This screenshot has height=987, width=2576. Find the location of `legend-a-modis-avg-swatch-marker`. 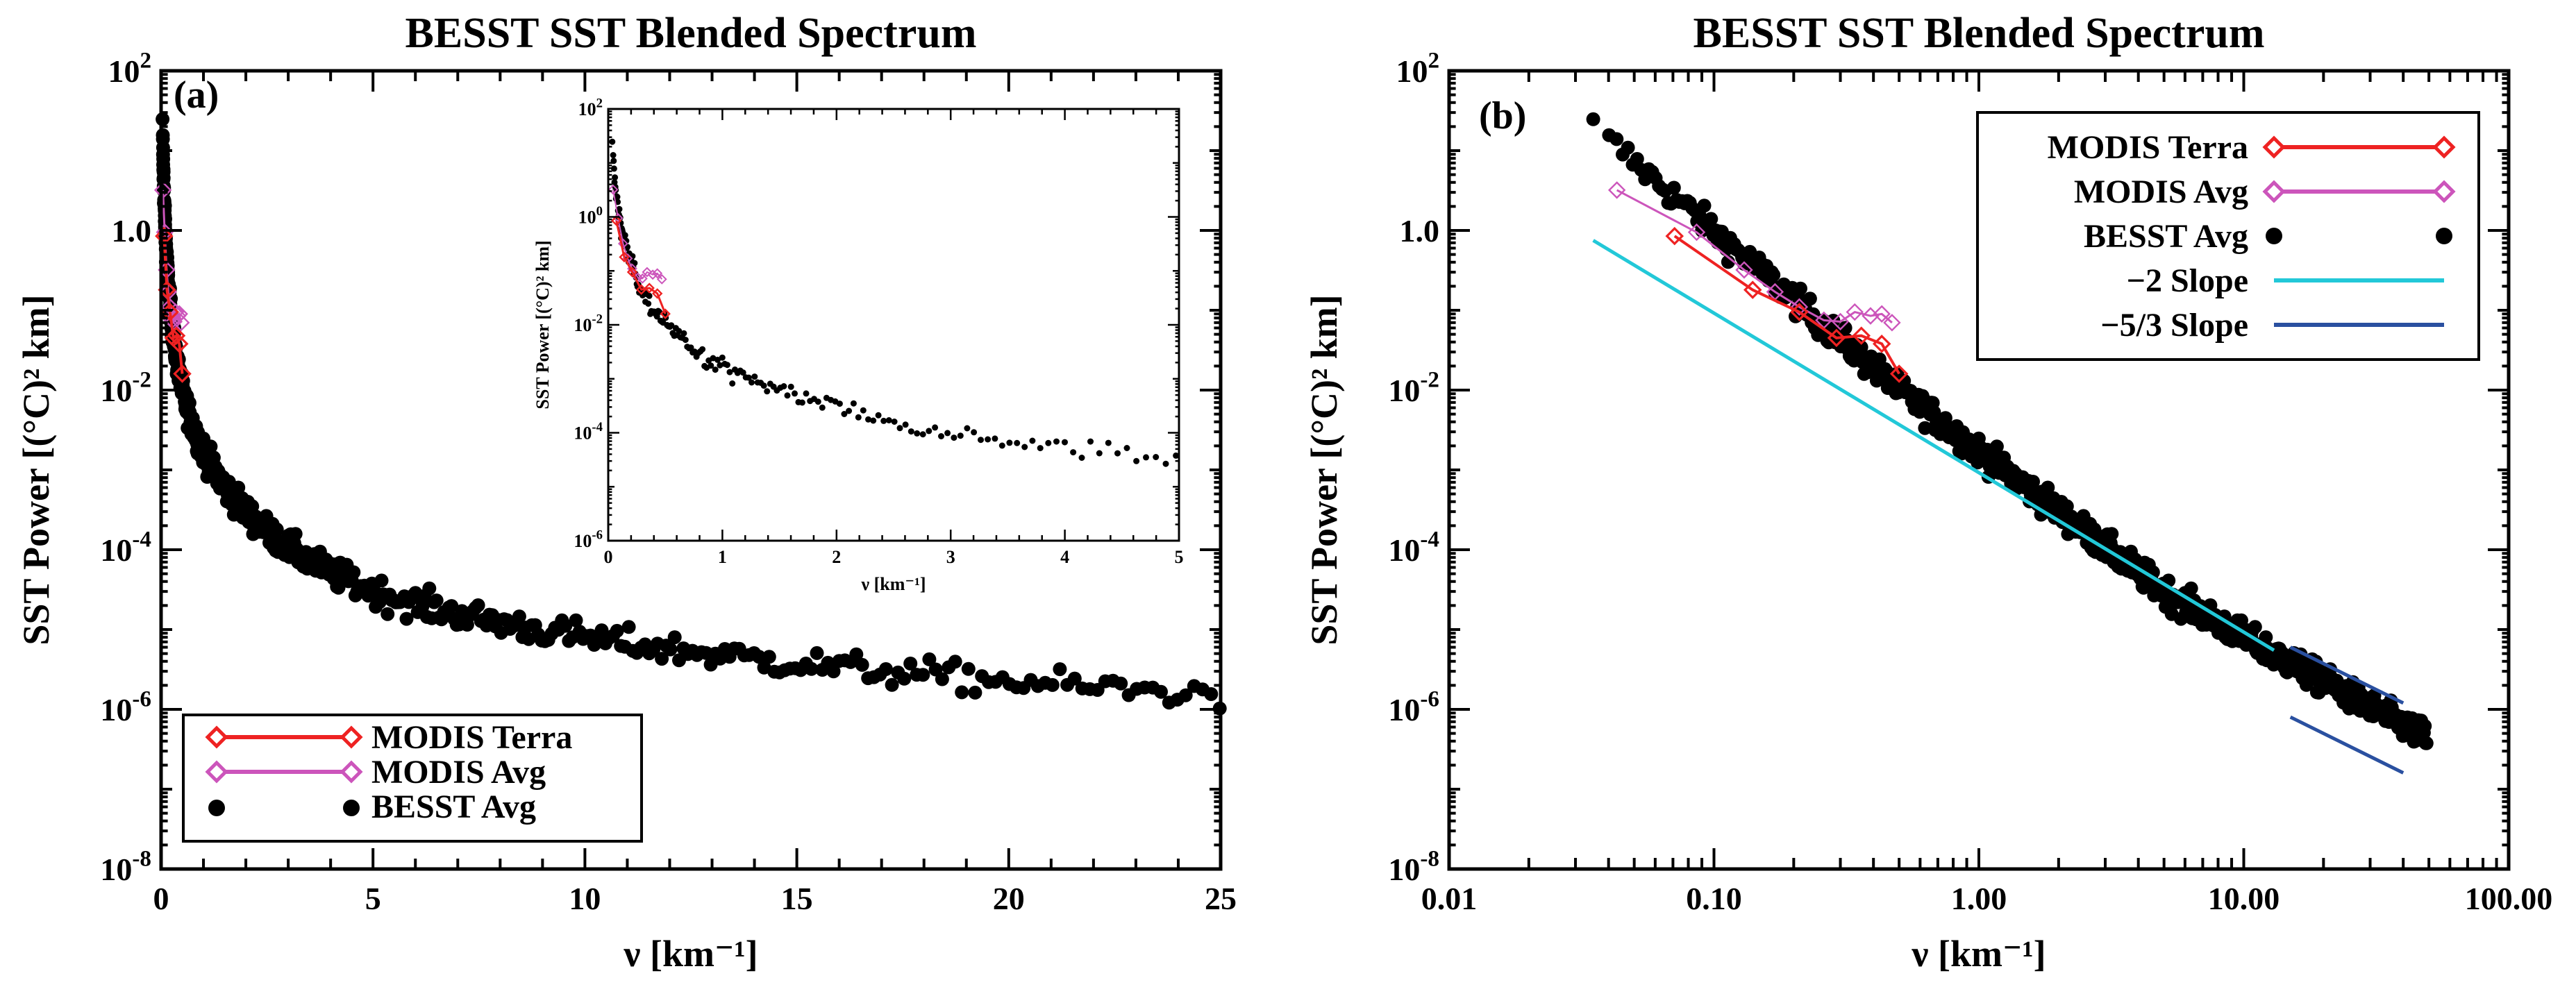

legend-a-modis-avg-swatch-marker is located at coordinates (351, 772).